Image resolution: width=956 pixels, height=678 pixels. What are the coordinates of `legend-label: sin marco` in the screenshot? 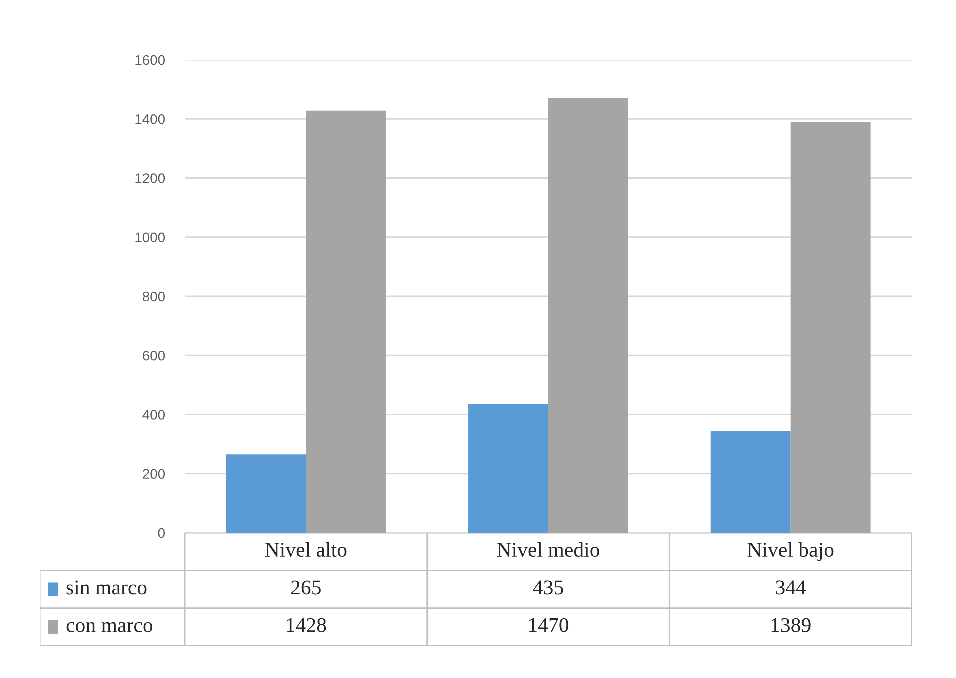 It's located at (106, 587).